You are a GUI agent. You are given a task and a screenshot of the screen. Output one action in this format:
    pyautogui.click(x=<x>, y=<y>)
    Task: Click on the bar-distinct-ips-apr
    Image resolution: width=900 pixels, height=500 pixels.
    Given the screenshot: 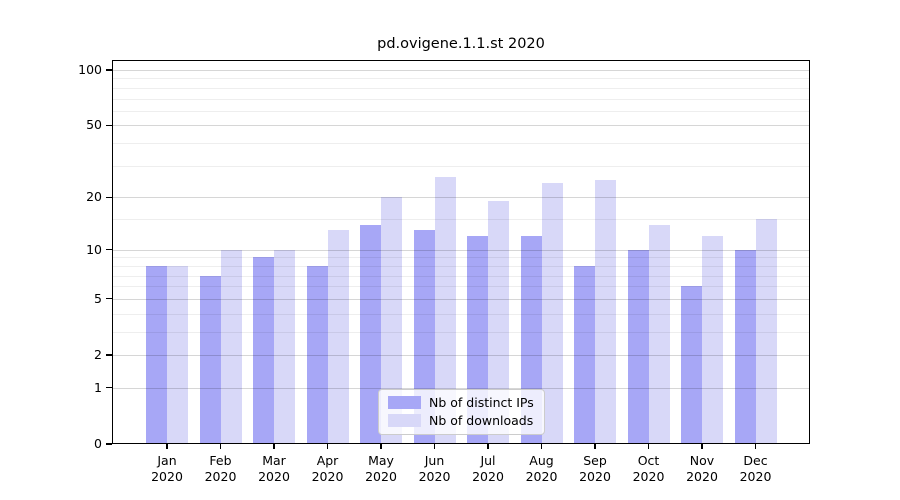 What is the action you would take?
    pyautogui.click(x=317, y=354)
    